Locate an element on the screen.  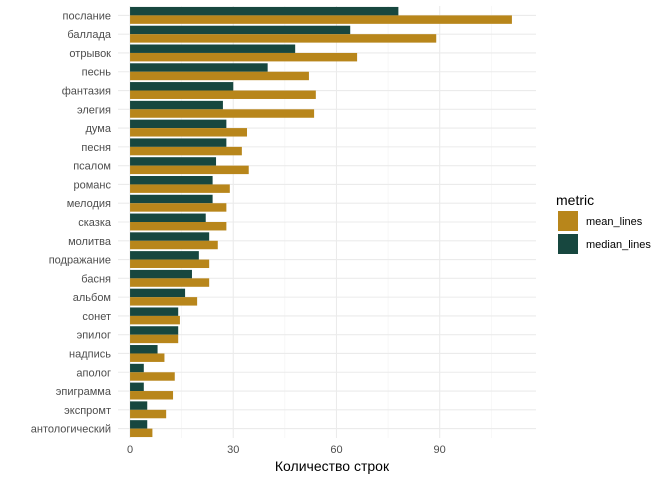
y-tick-label: песнь is located at coordinates (97, 73).